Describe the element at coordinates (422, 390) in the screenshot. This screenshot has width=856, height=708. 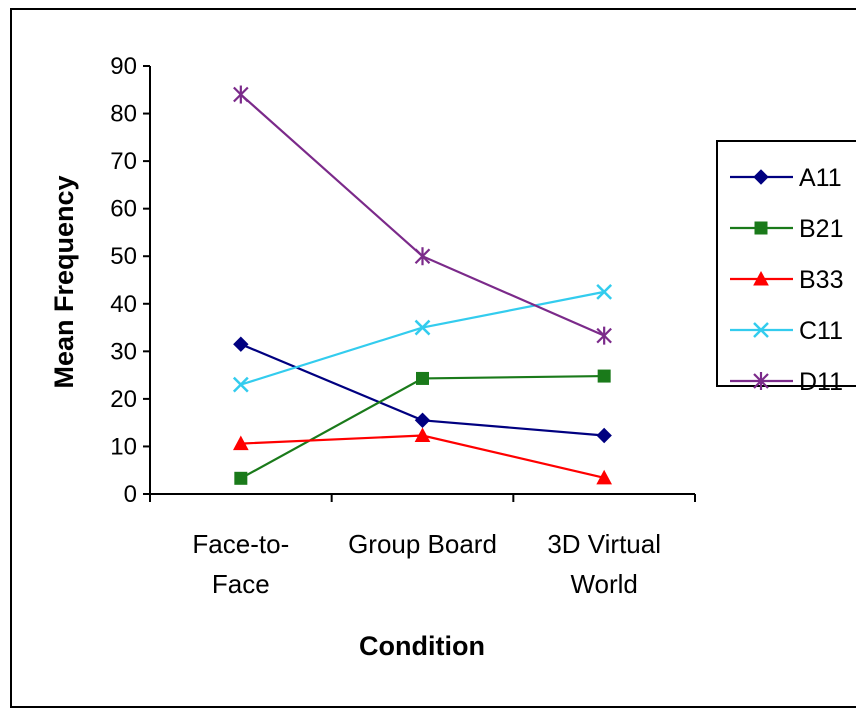
I see `series-a11` at that location.